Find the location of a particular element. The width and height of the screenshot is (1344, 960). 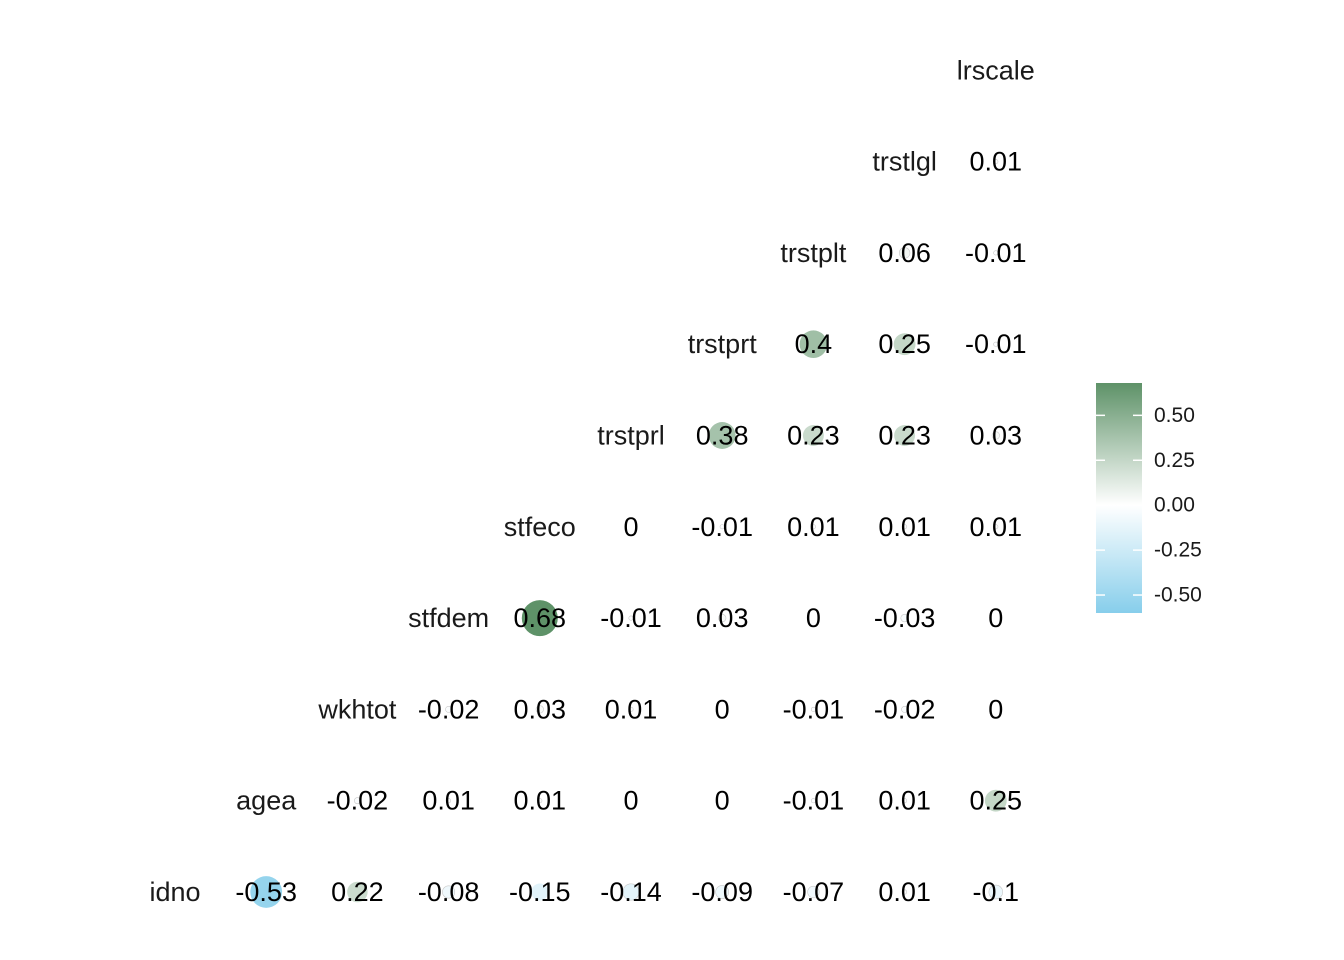

corr-circle-trstprt-stfdem is located at coordinates (722, 618).